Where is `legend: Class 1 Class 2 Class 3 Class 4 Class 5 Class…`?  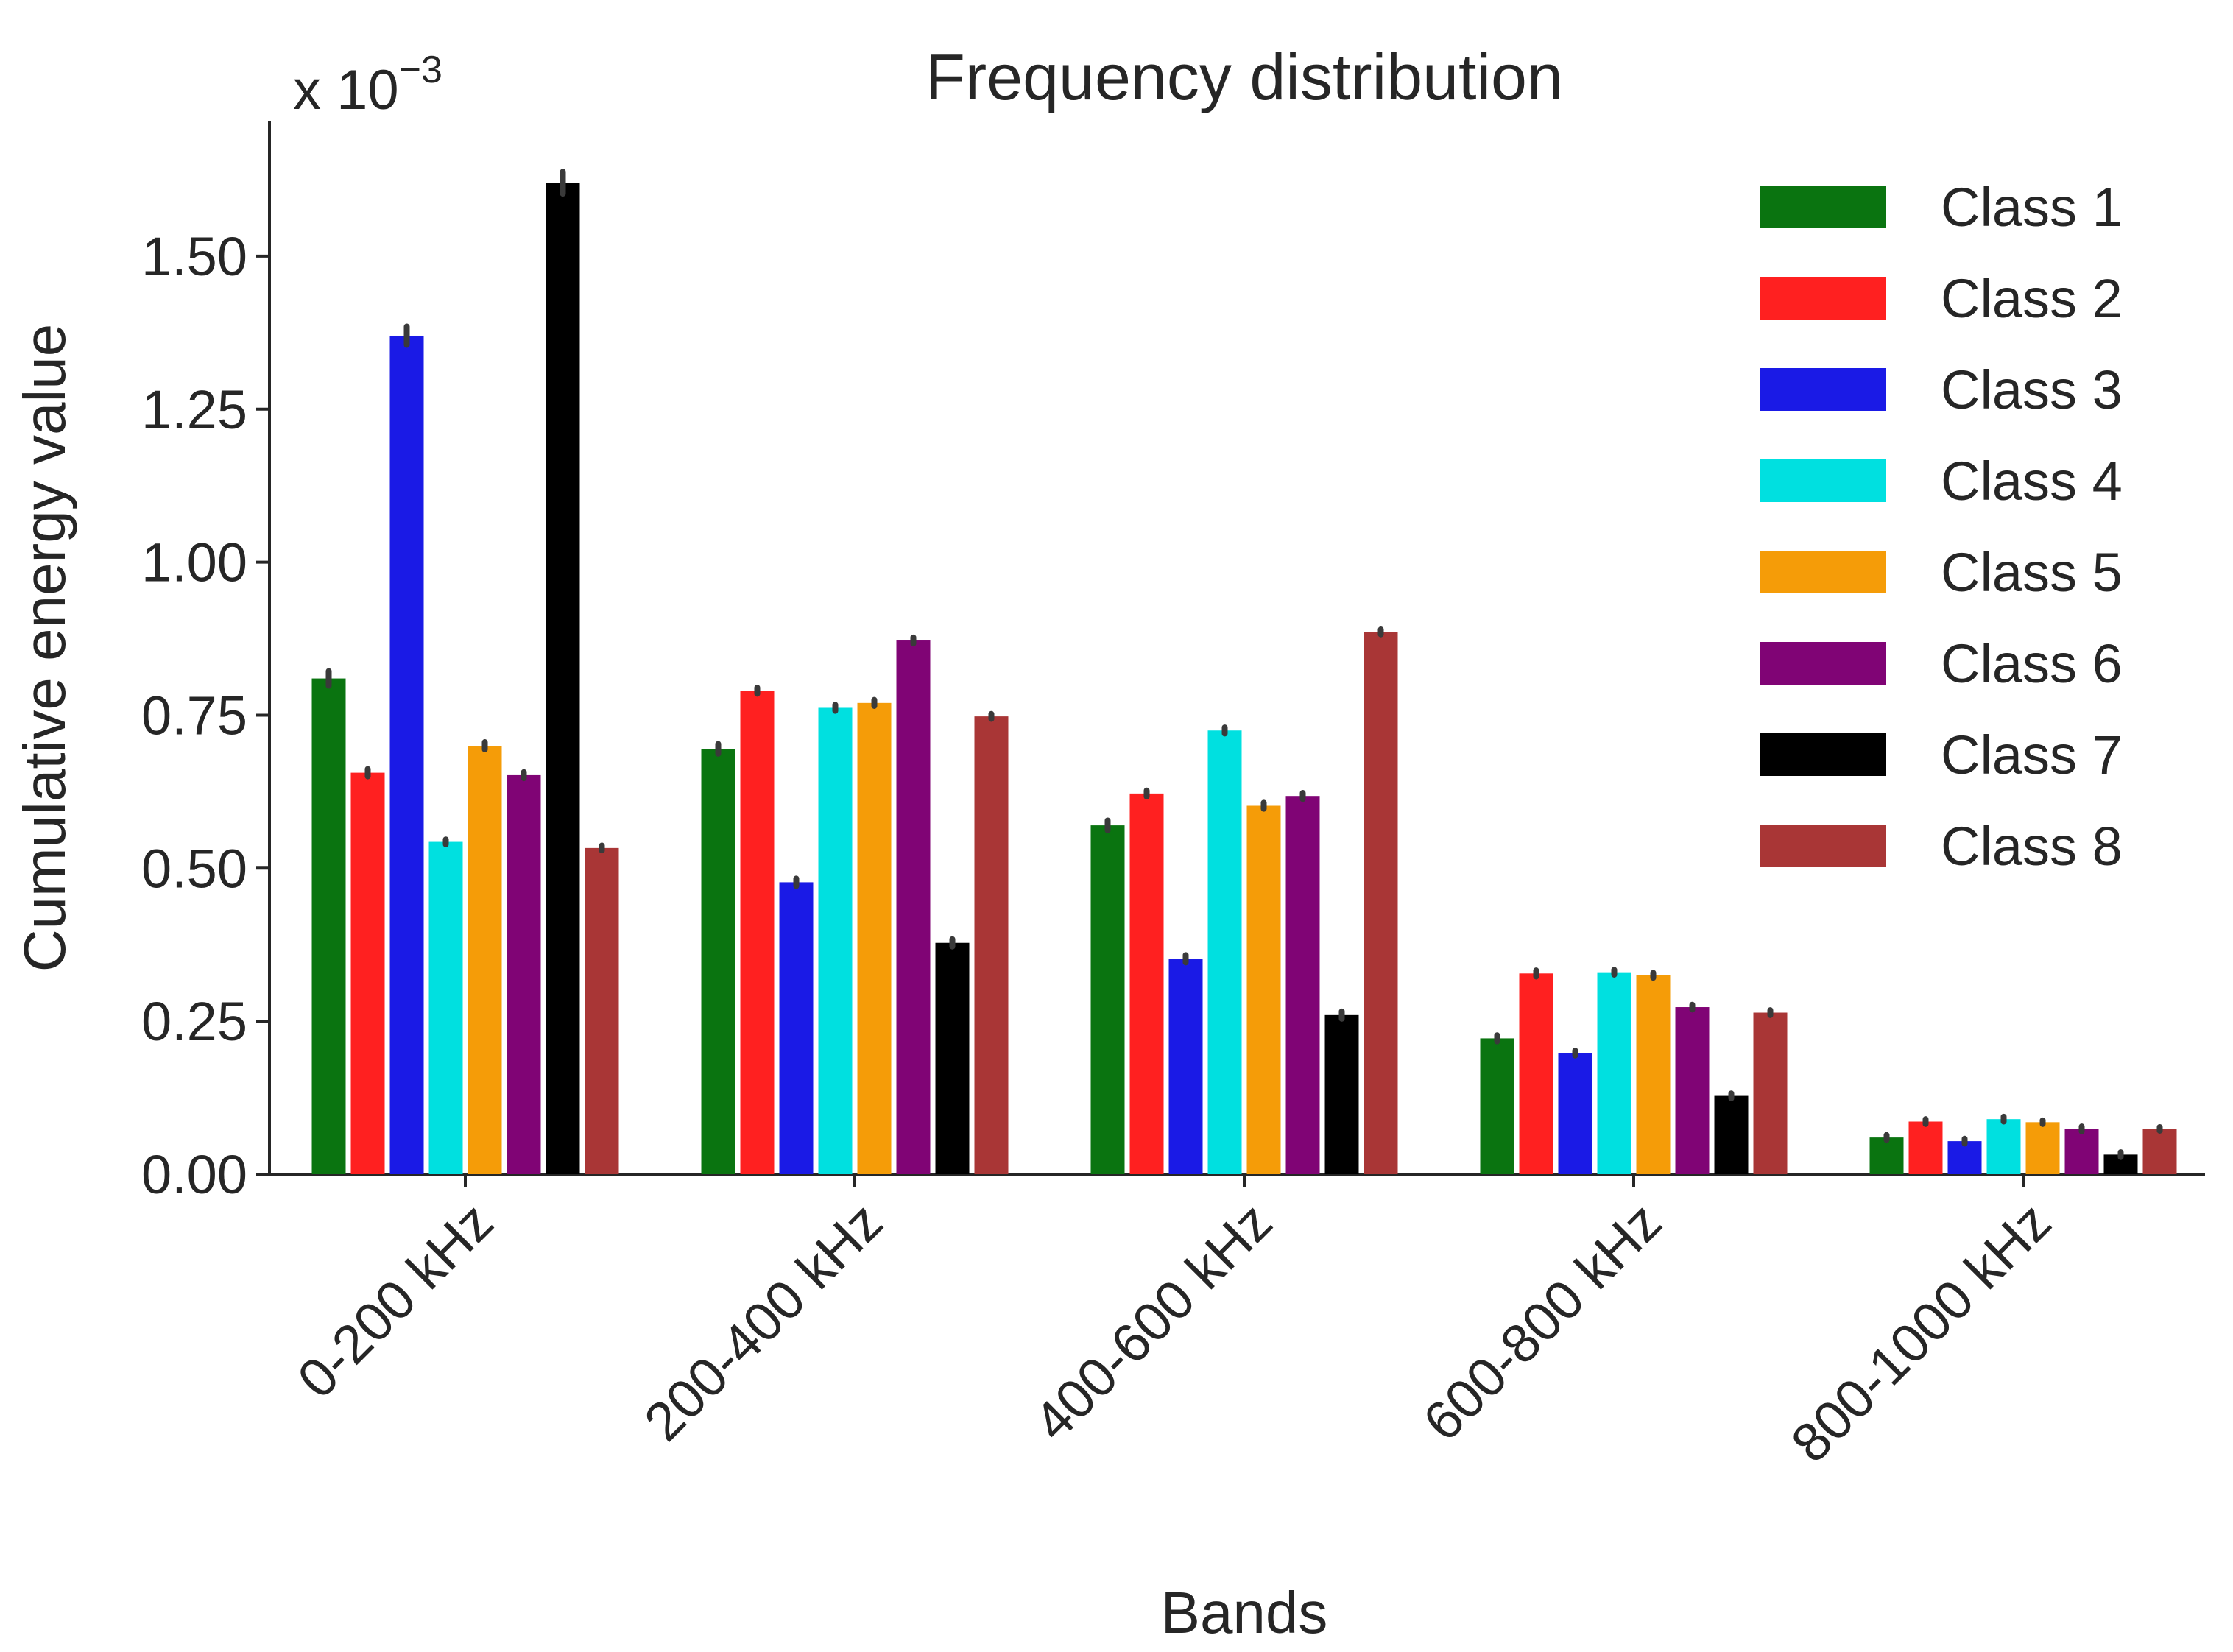 legend: Class 1 Class 2 Class 3 Class 4 Class 5 Class… is located at coordinates (1942, 527).